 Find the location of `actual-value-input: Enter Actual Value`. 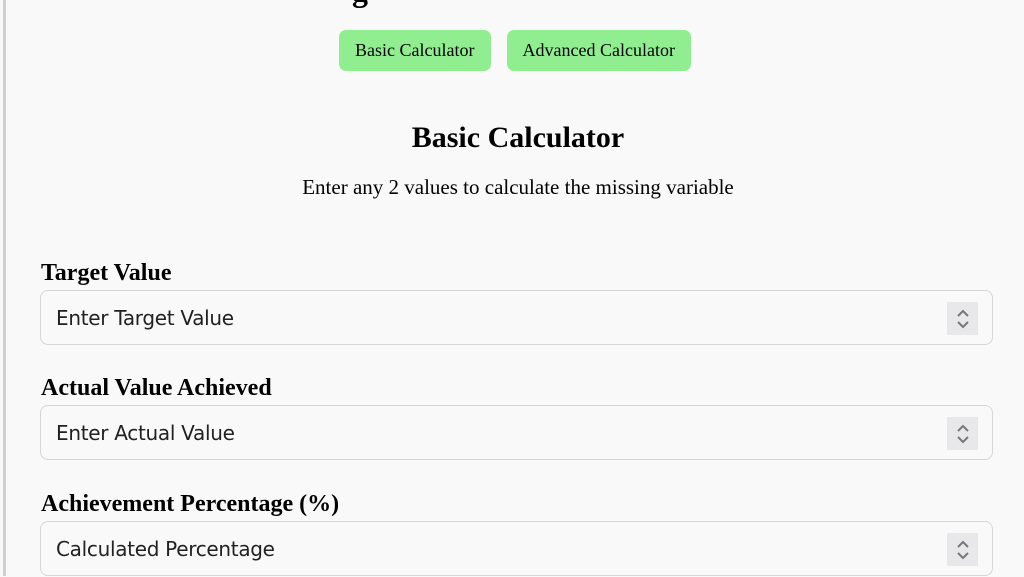

actual-value-input: Enter Actual Value is located at coordinates (516, 432).